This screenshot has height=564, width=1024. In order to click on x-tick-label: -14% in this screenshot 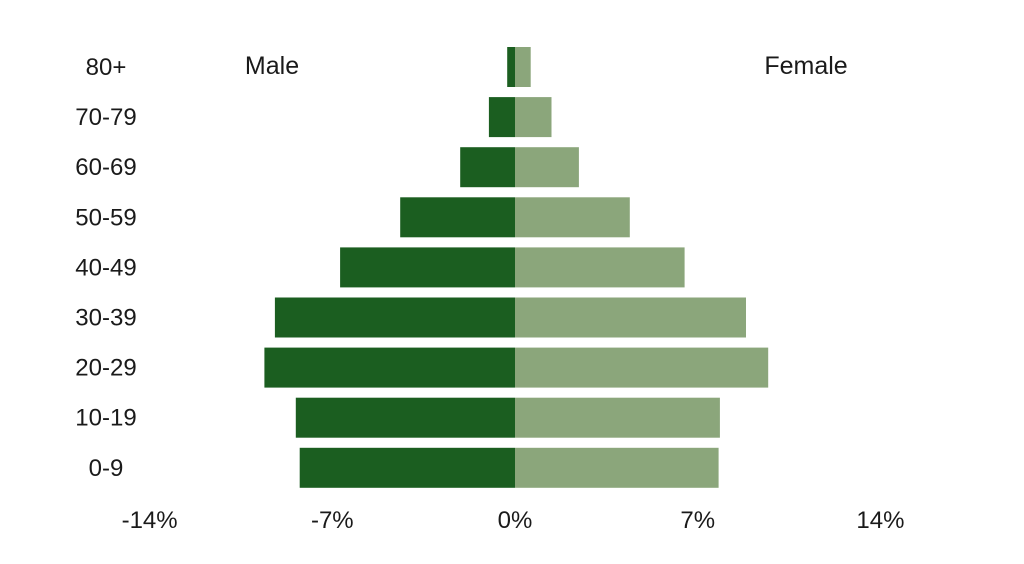, I will do `click(150, 520)`.